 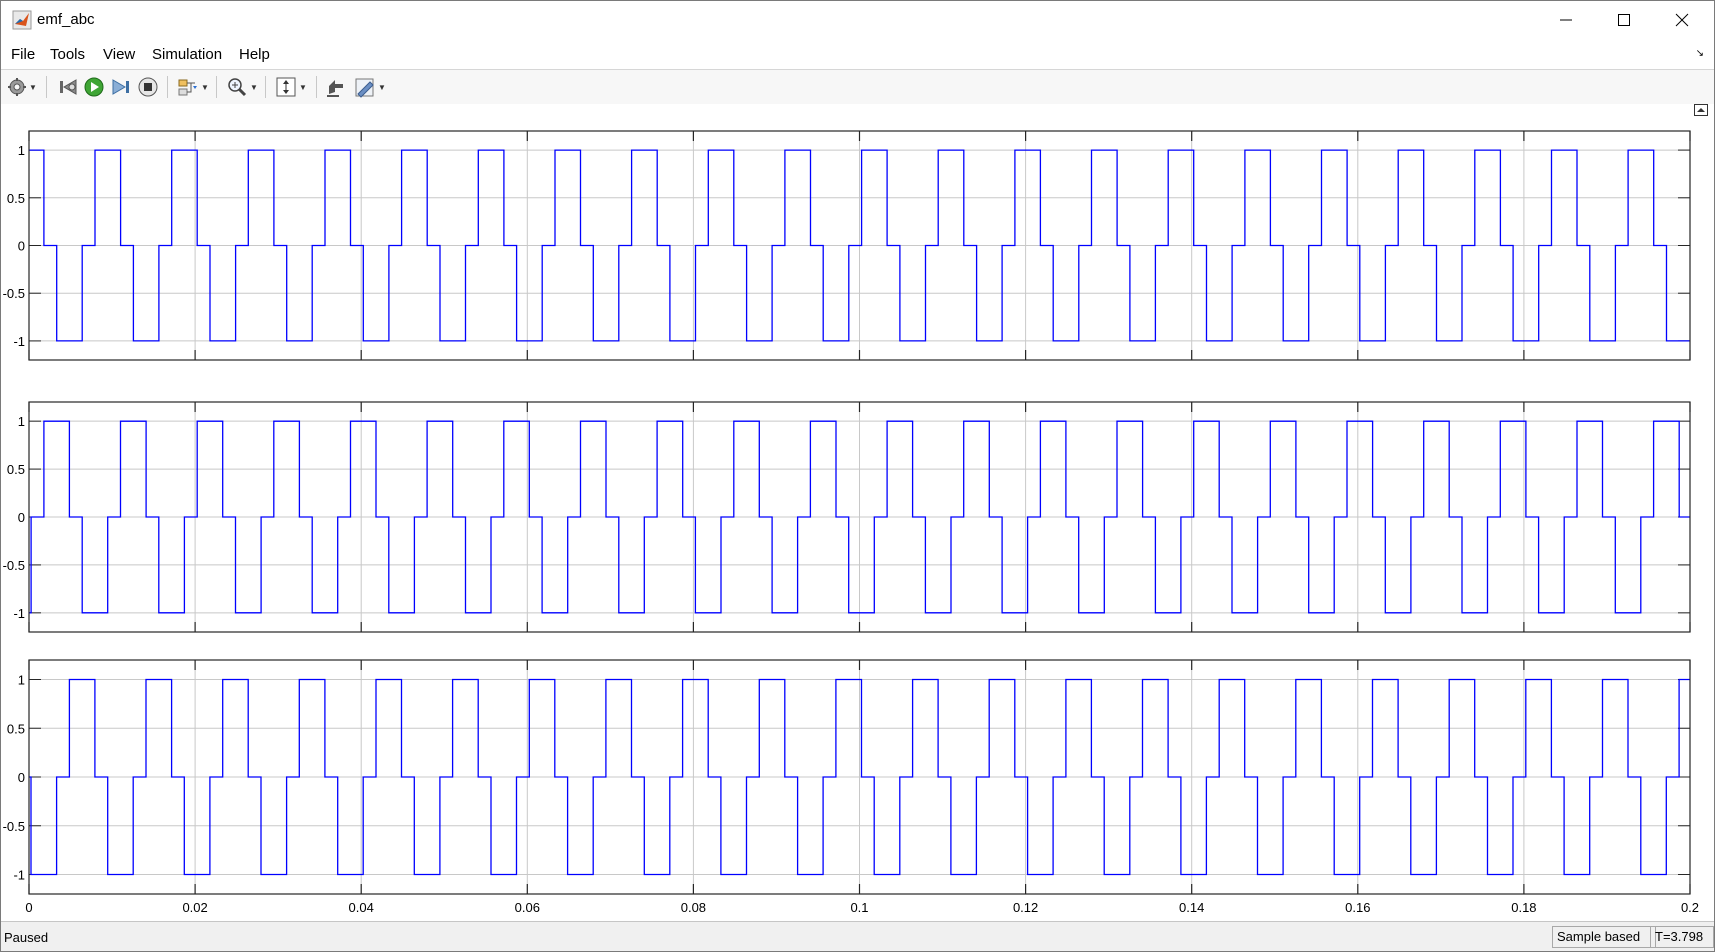 I want to click on menu-file: File, so click(x=23, y=54).